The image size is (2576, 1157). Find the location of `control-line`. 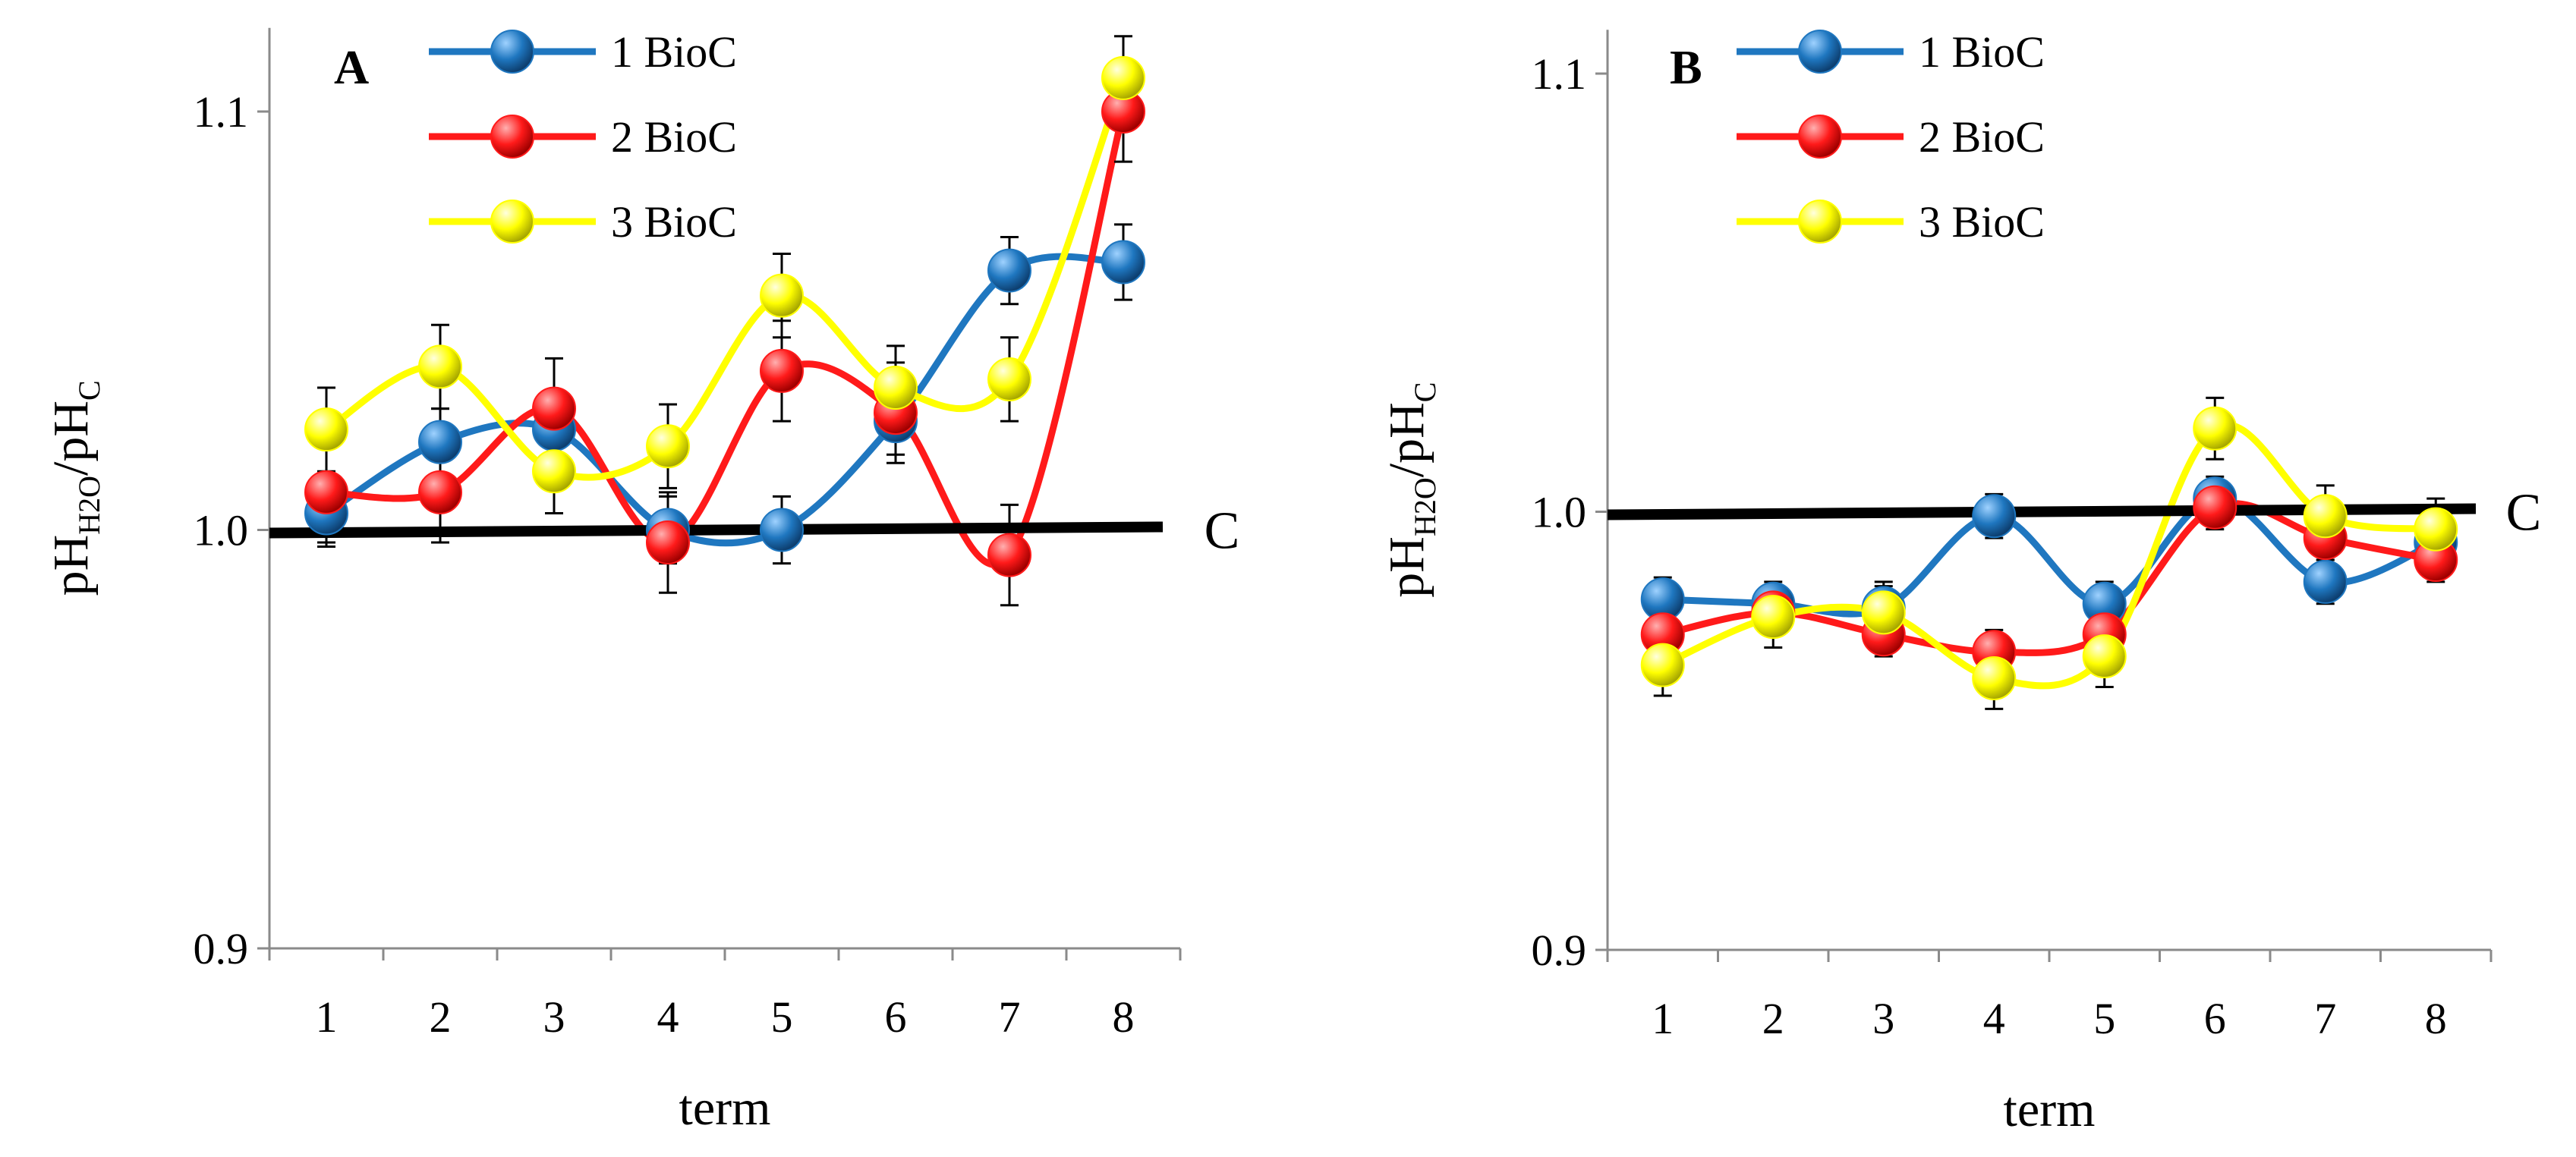

control-line is located at coordinates (716, 530).